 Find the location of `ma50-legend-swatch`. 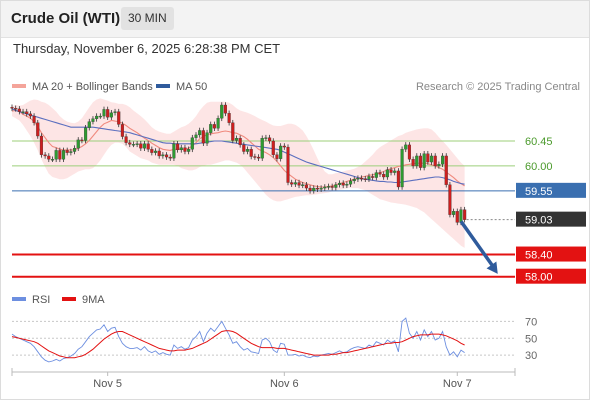

ma50-legend-swatch is located at coordinates (163, 86).